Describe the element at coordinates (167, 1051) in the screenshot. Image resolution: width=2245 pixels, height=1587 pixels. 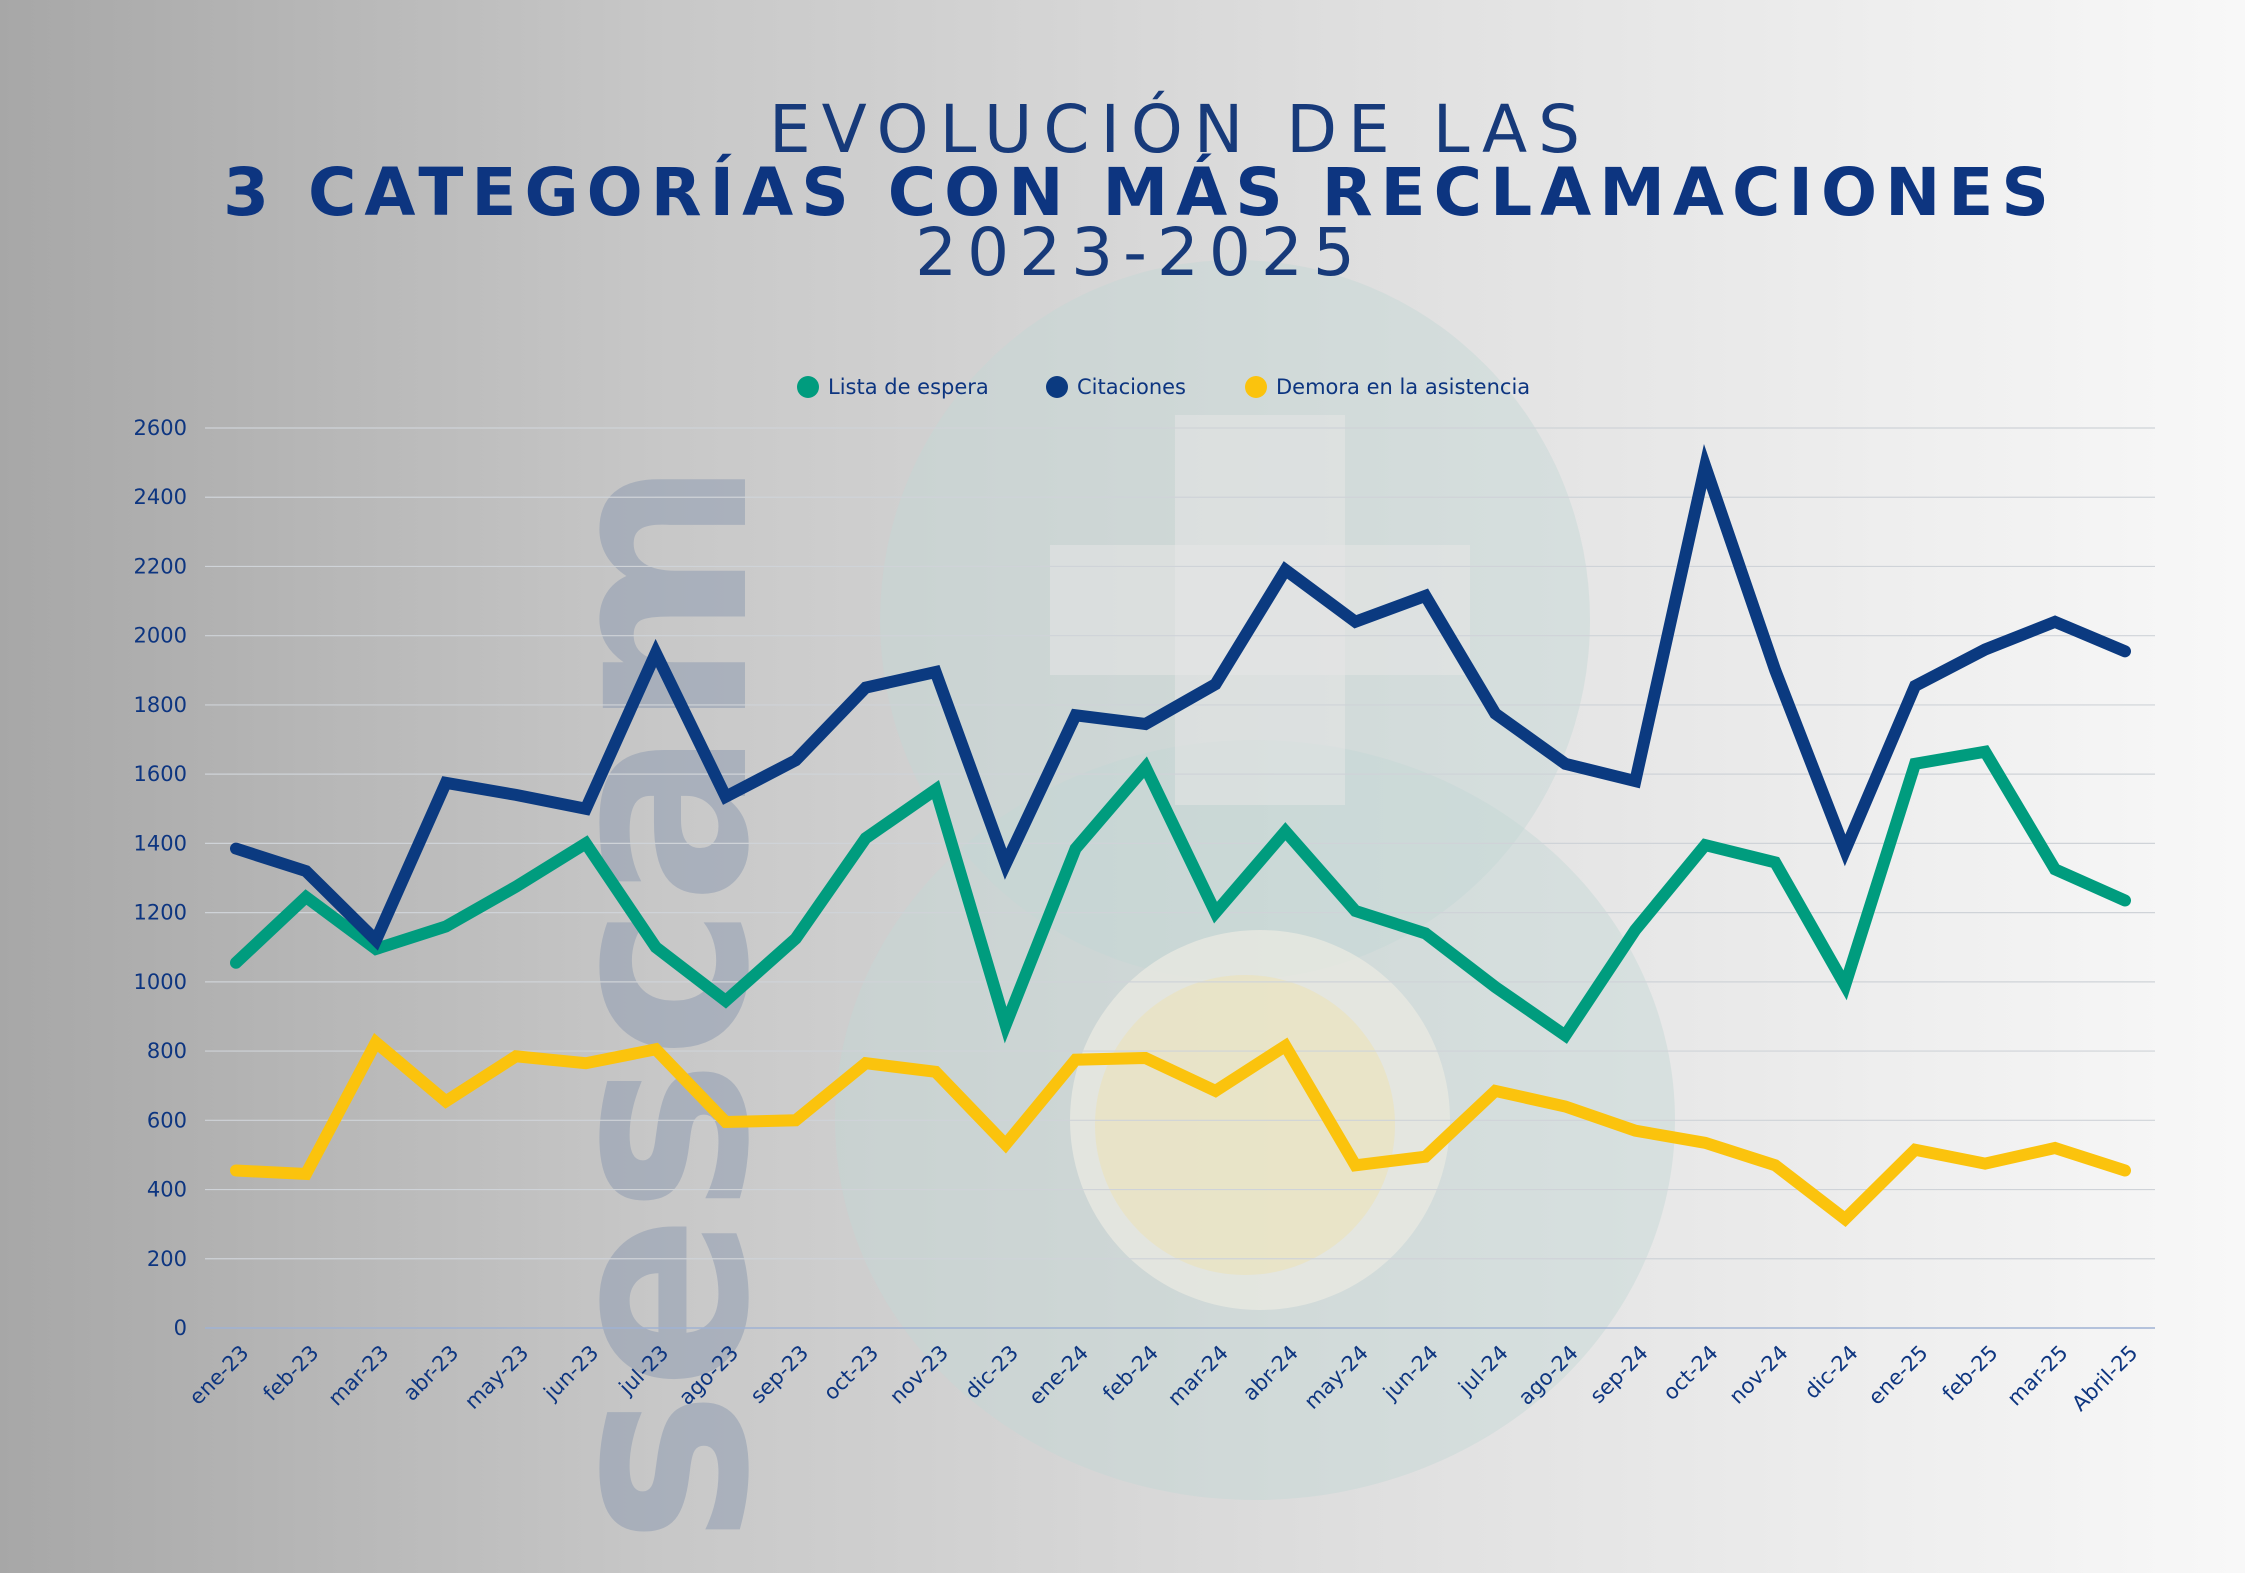
I see `y-tick-label: 800` at that location.